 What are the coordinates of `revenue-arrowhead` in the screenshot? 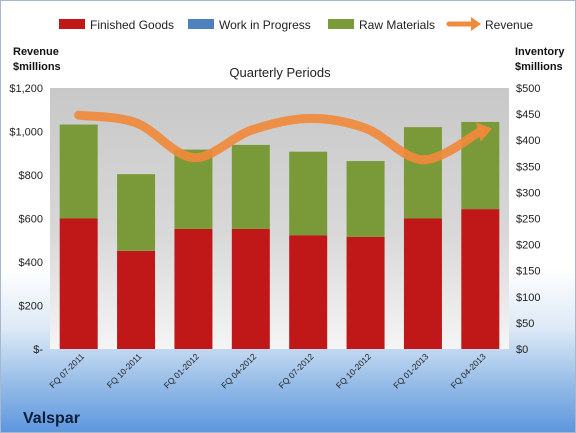 It's located at (483, 132).